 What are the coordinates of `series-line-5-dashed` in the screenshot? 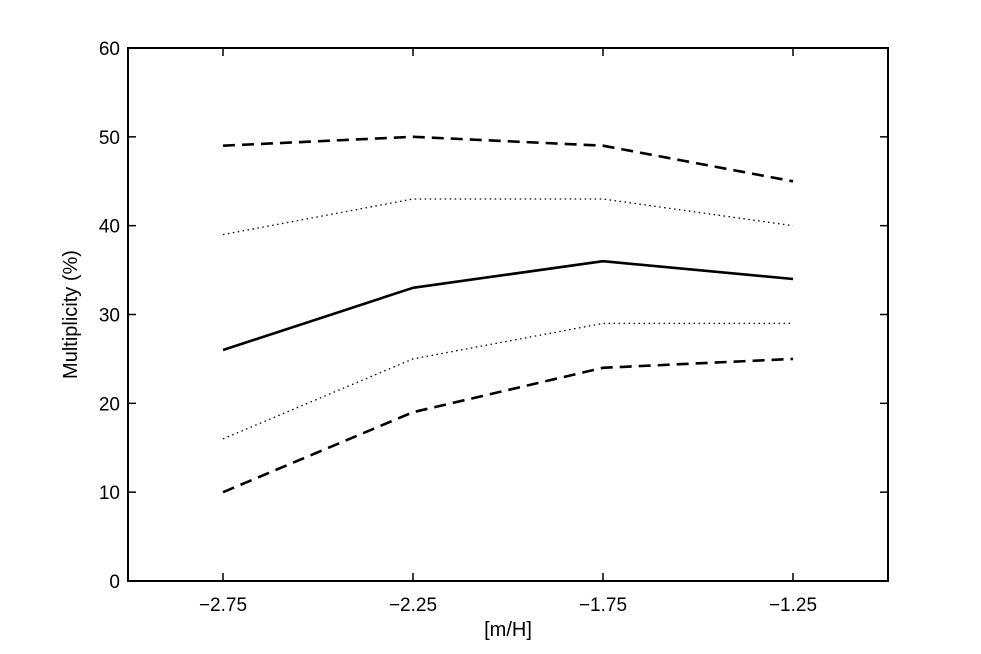 It's located at (508, 425).